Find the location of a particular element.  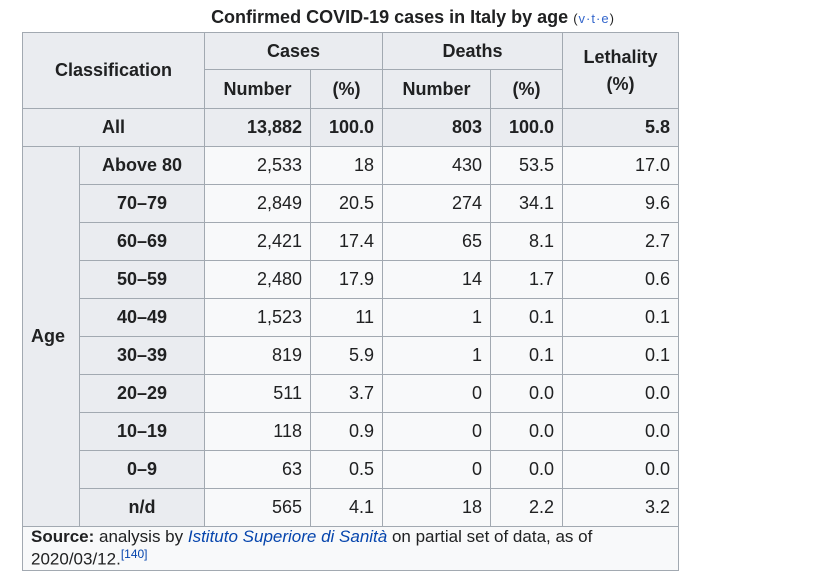

source-label: Source: is located at coordinates (63, 536).